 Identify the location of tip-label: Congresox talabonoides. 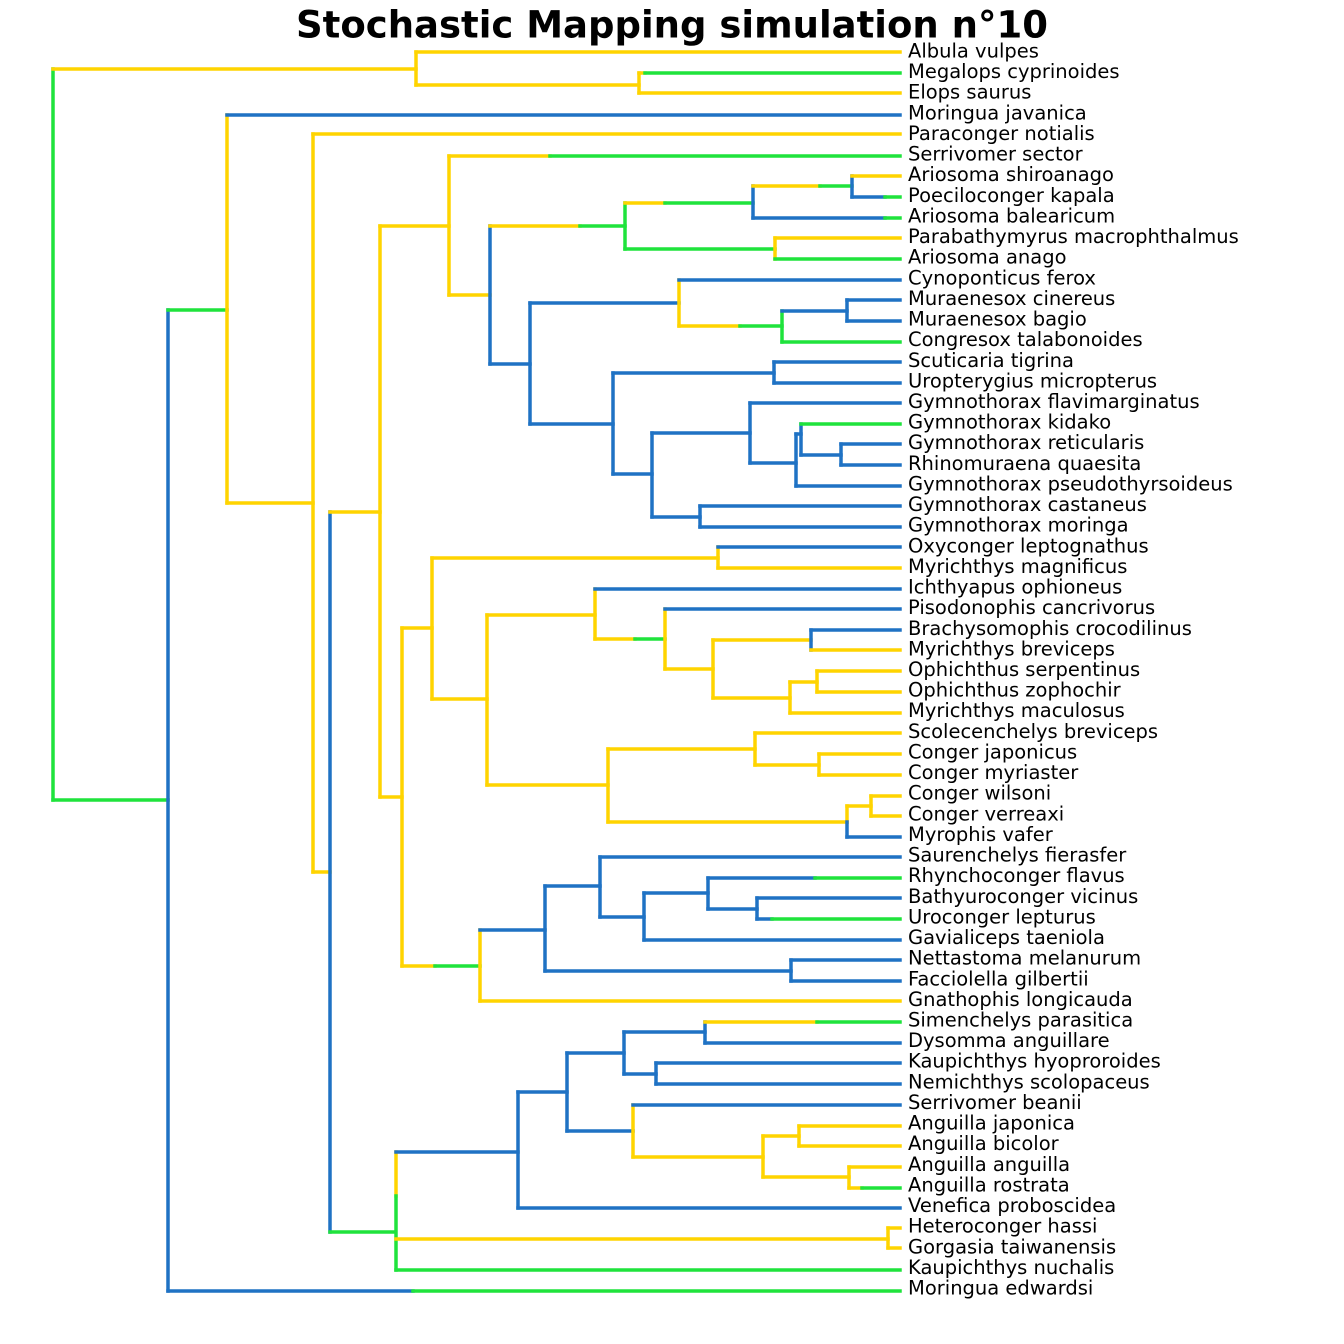
(1025, 339).